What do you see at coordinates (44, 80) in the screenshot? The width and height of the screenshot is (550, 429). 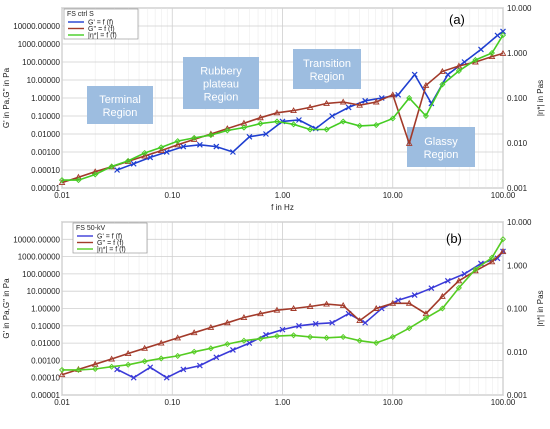 I see `y-tick-label: 10.00000` at bounding box center [44, 80].